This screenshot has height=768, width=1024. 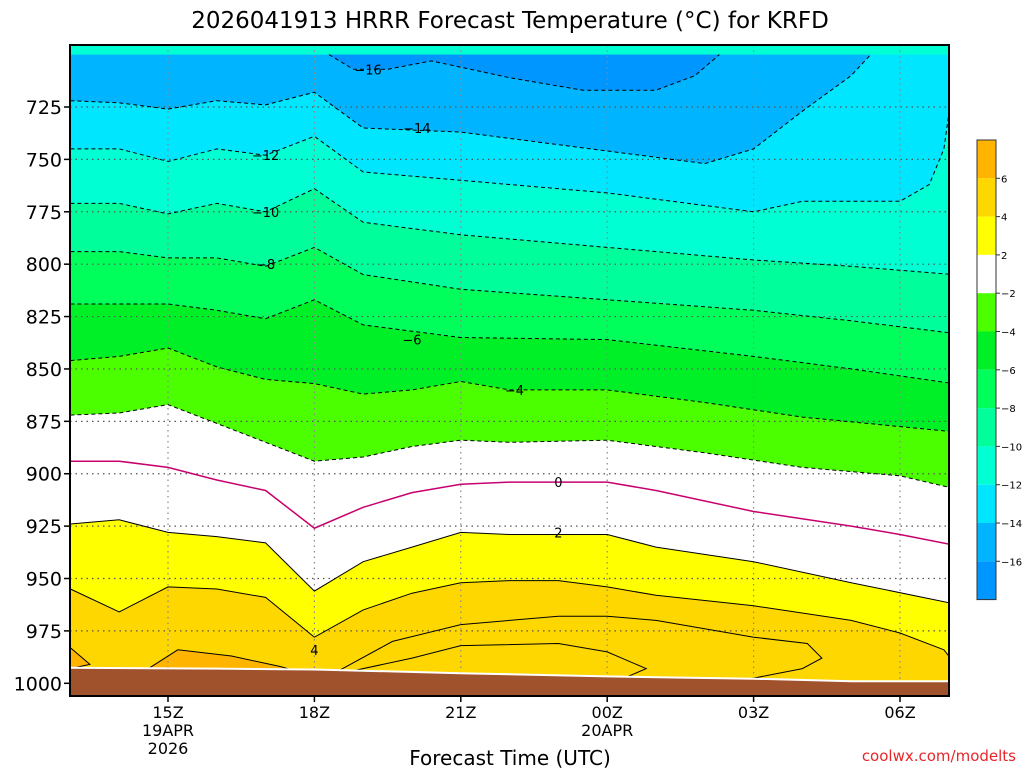 I want to click on y-tick-label: 950, so click(x=44, y=580).